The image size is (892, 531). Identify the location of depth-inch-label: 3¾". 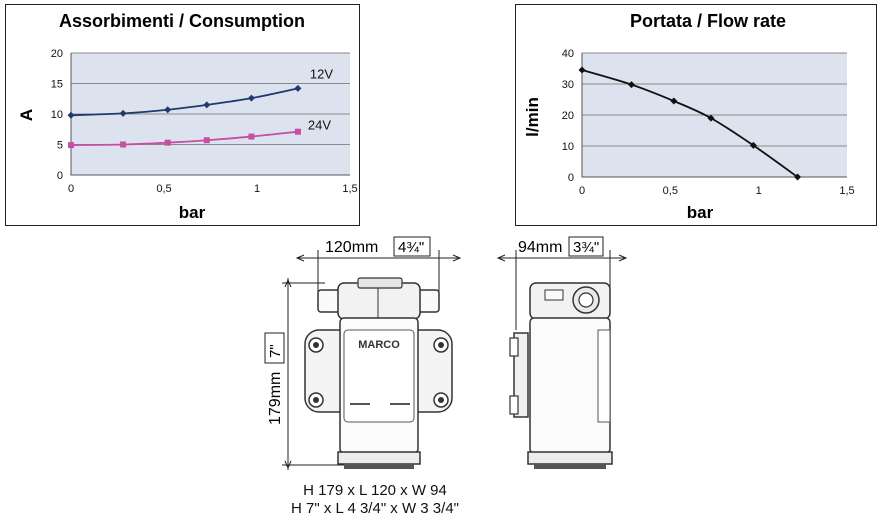
(586, 247).